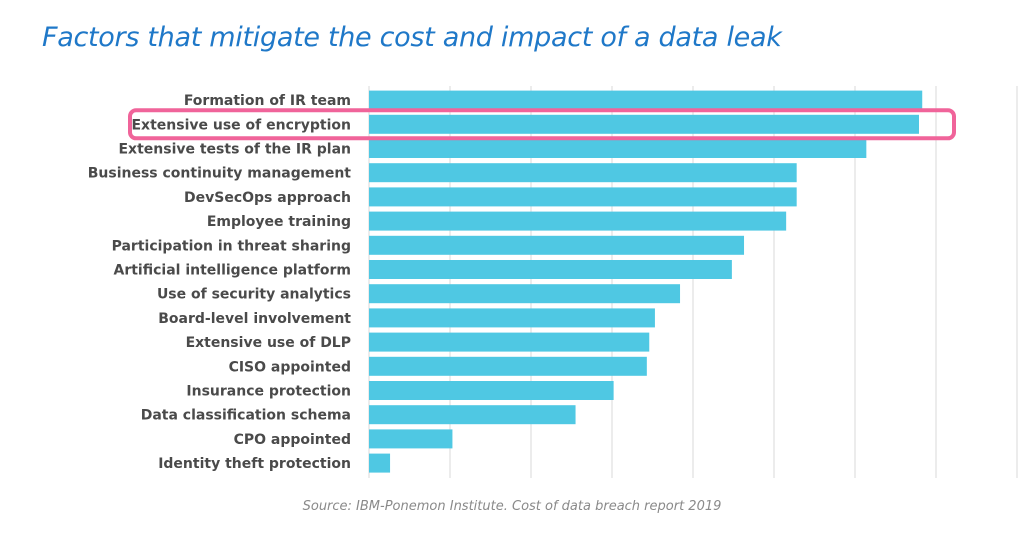 The width and height of the screenshot is (1024, 553). Describe the element at coordinates (267, 101) in the screenshot. I see `category-label: Formation of IR team` at that location.